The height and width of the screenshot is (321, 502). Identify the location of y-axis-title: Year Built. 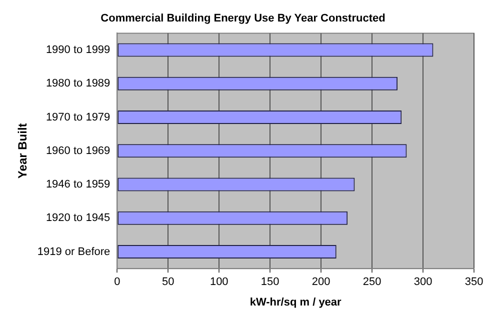
(23, 151).